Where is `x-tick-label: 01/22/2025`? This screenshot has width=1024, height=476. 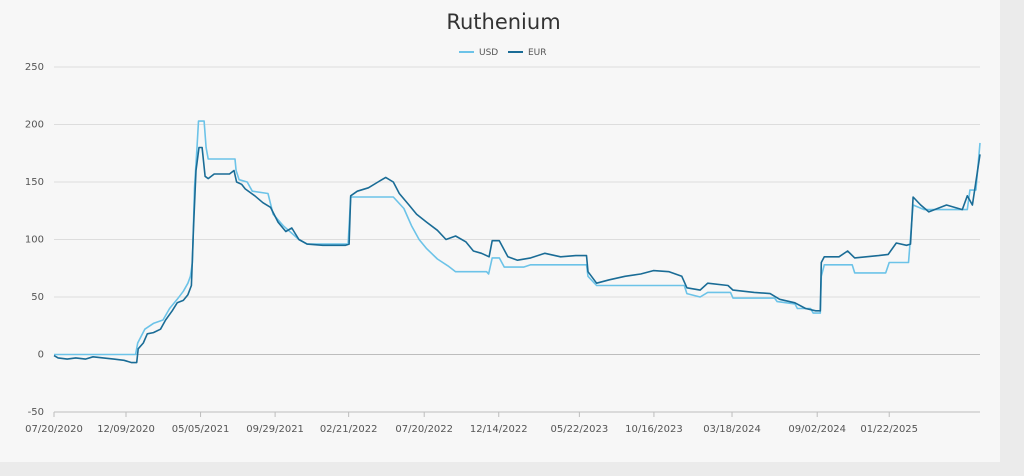 x-tick-label: 01/22/2025 is located at coordinates (889, 429).